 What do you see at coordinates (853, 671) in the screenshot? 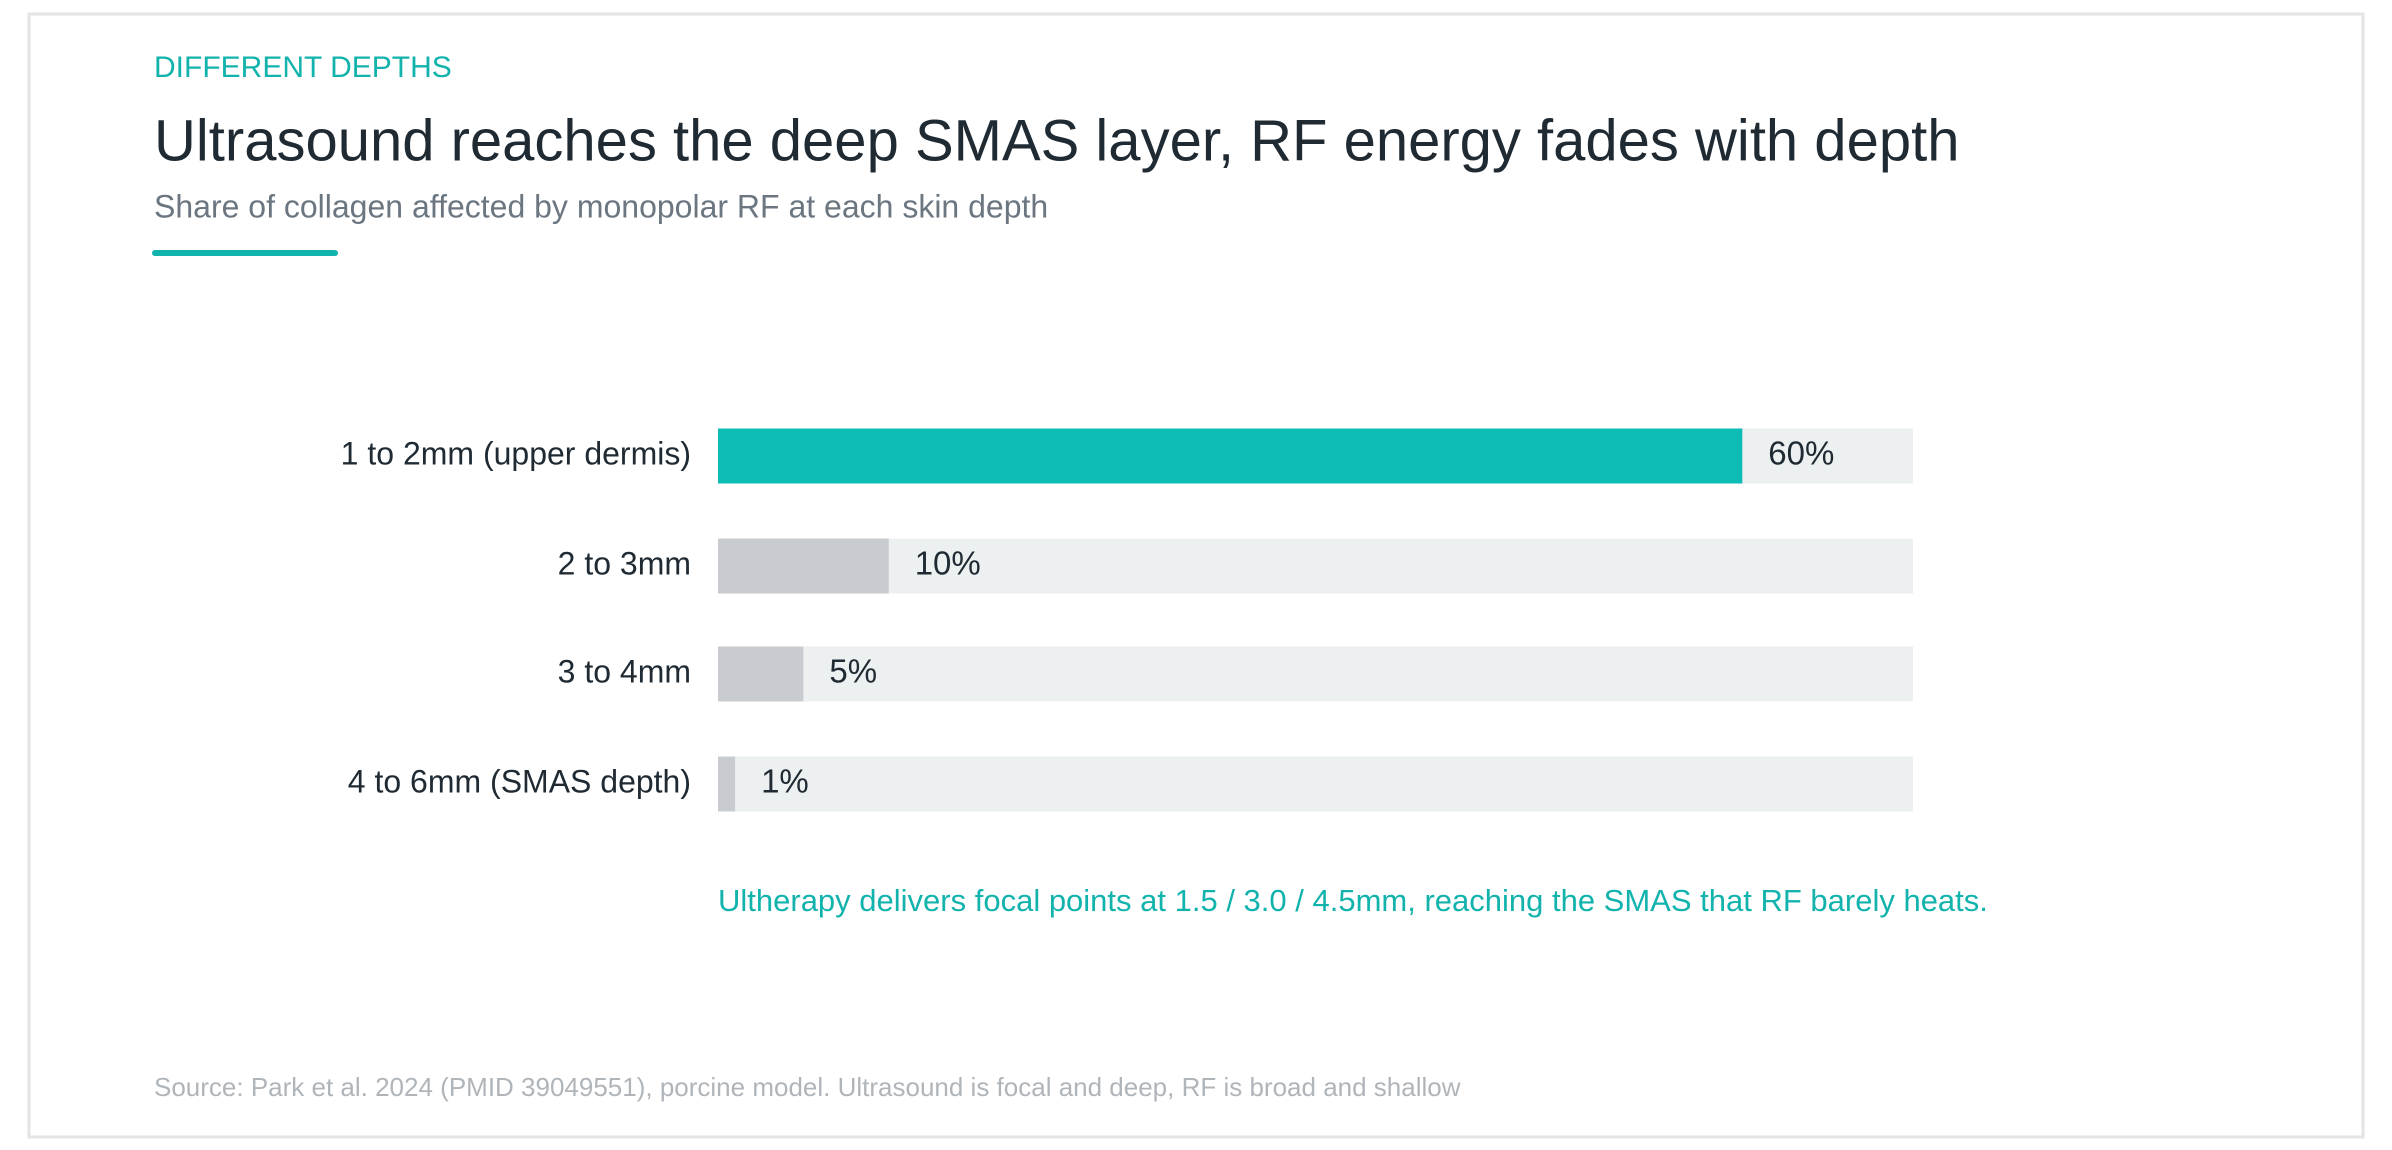
I see `value-label: 5%` at bounding box center [853, 671].